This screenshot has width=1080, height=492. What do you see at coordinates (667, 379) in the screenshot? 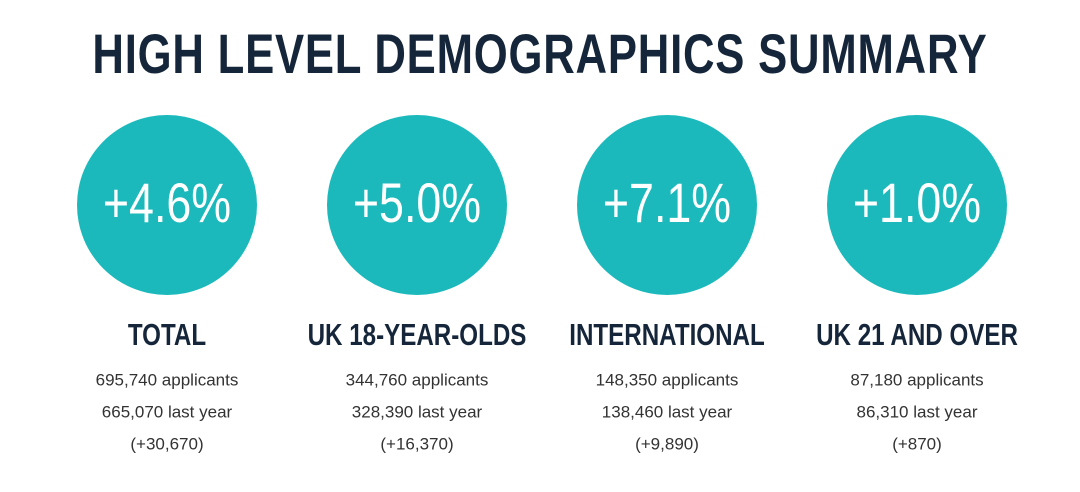
I see `detail-line: 148,350 applicants` at bounding box center [667, 379].